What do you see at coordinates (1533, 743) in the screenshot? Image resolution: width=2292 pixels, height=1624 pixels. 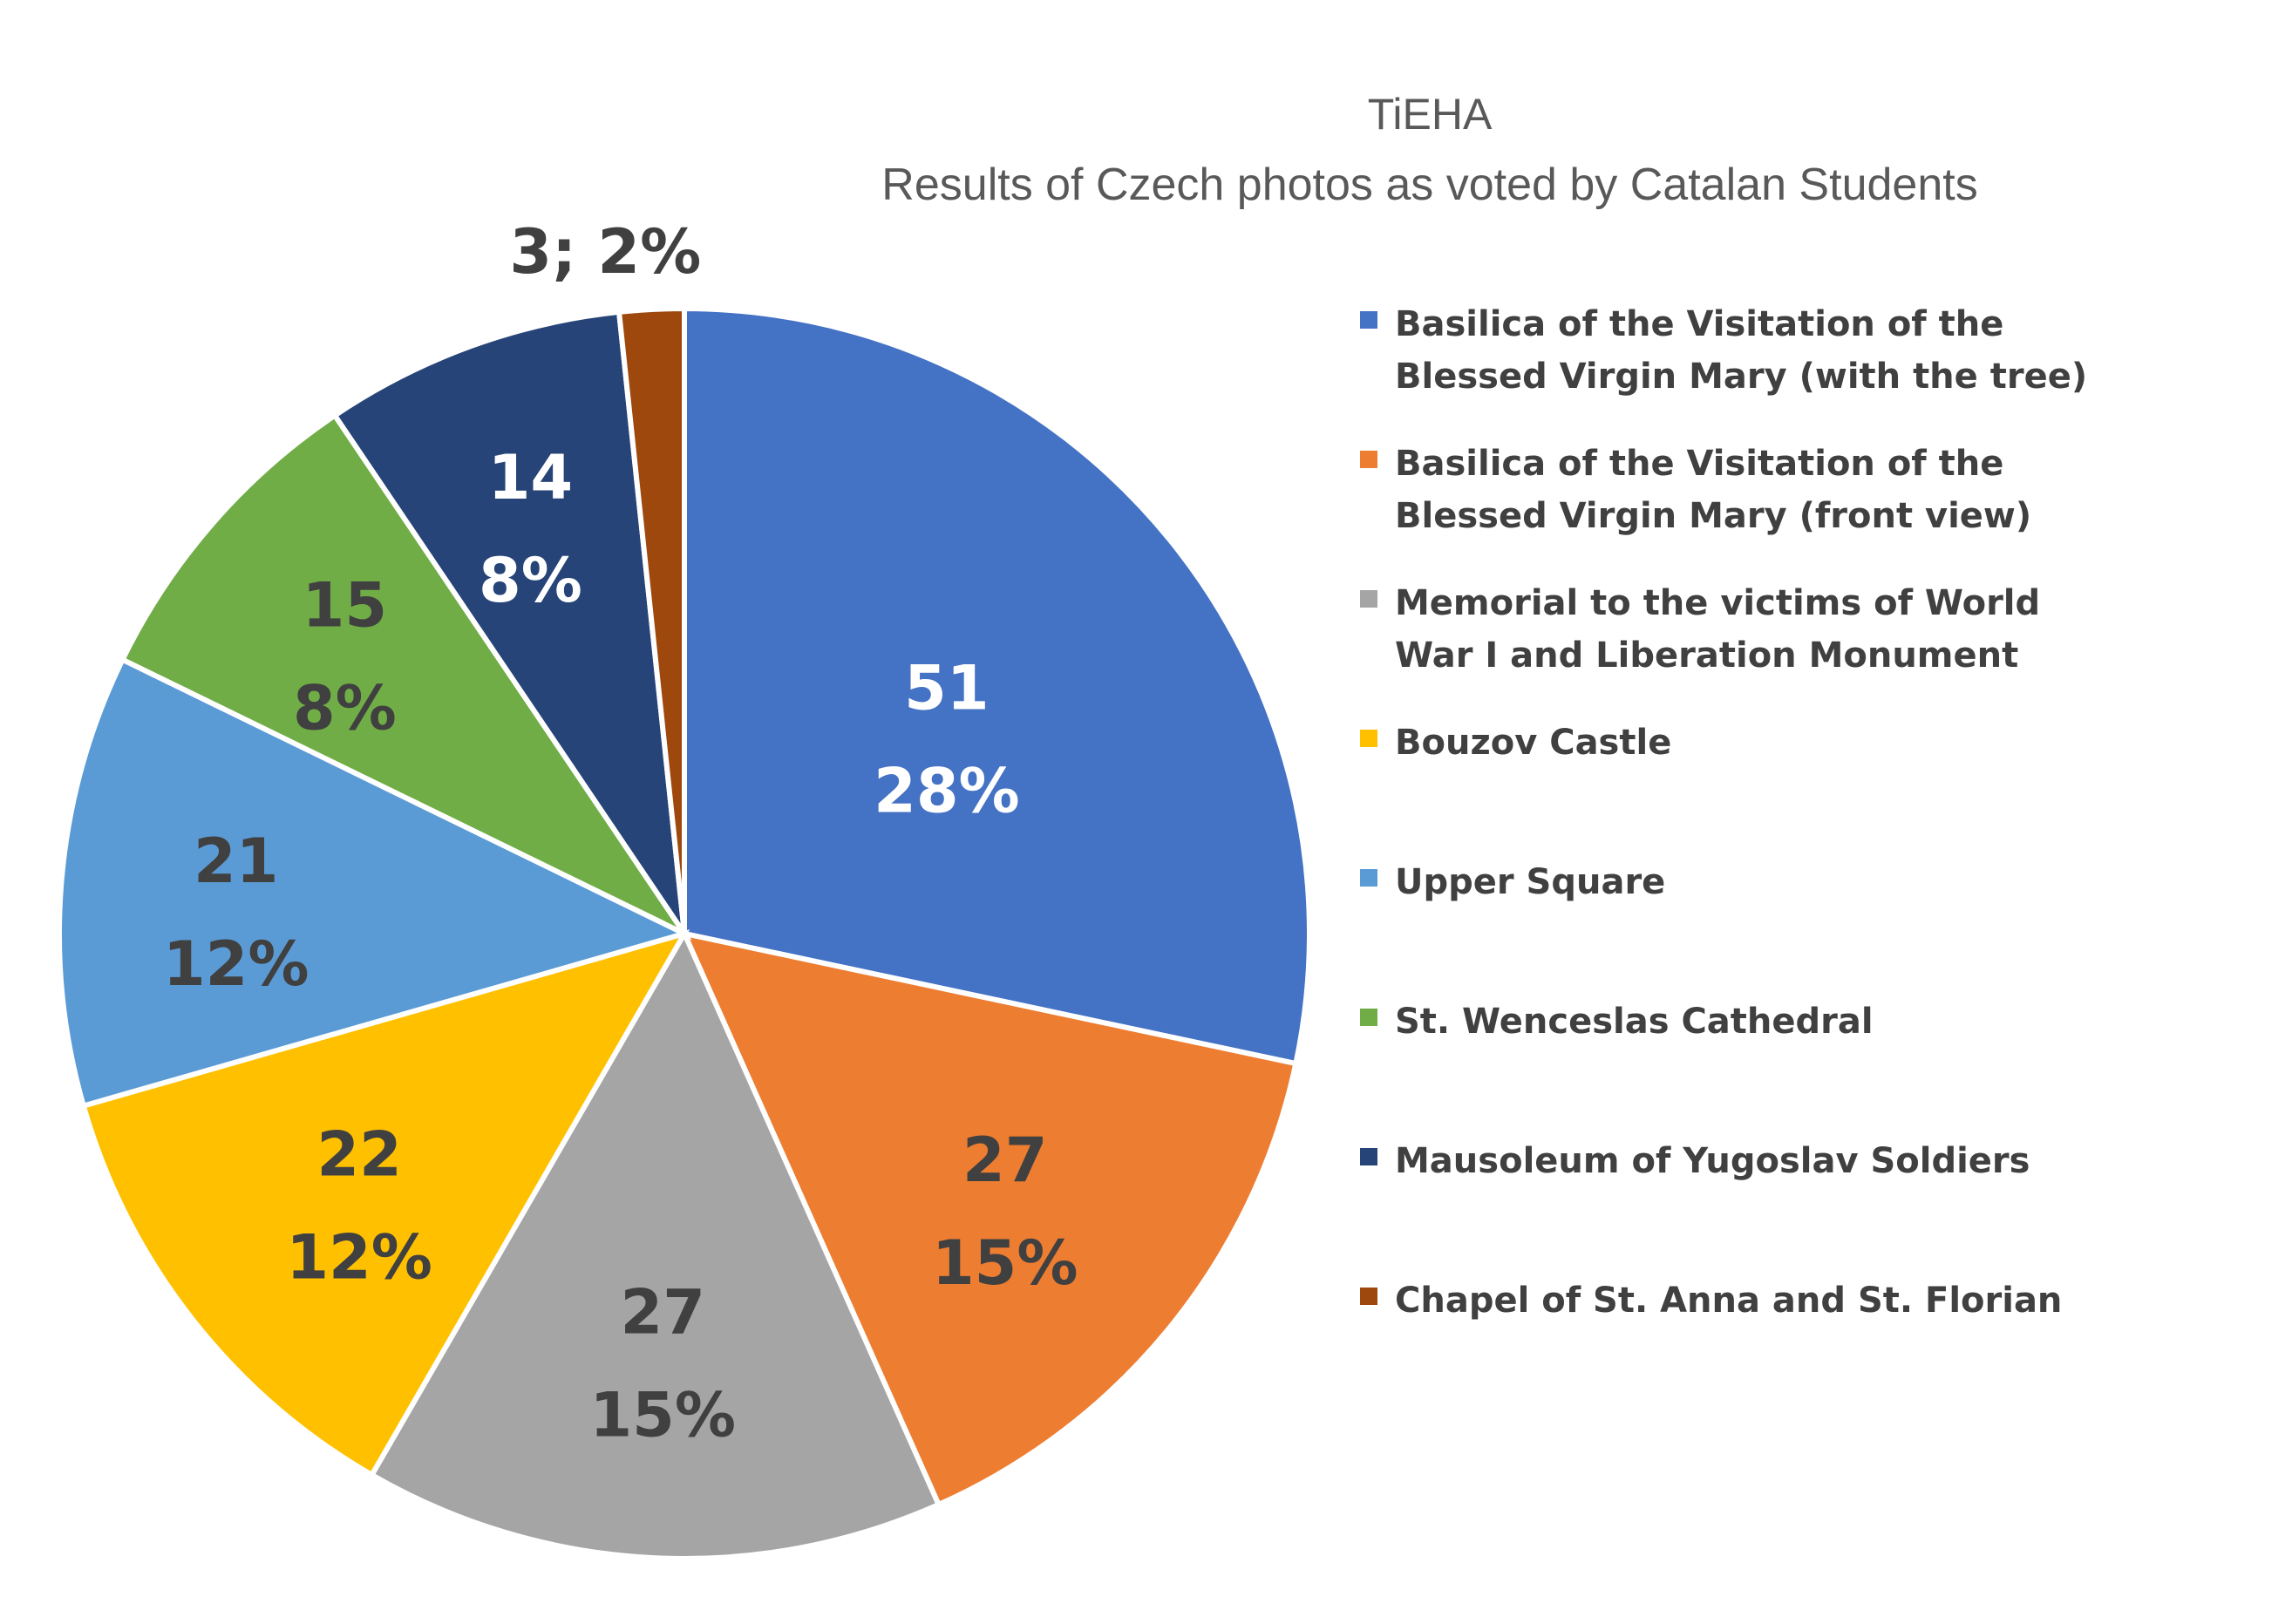 I see `legend-label: Bouzov Castle` at bounding box center [1533, 743].